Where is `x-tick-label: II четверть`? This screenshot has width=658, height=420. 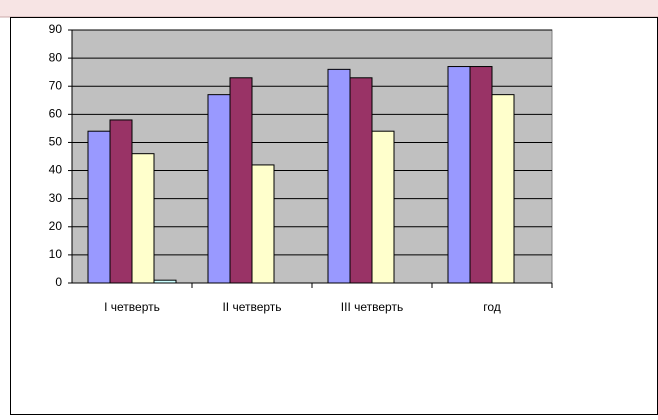 x-tick-label: II четверть is located at coordinates (251, 307).